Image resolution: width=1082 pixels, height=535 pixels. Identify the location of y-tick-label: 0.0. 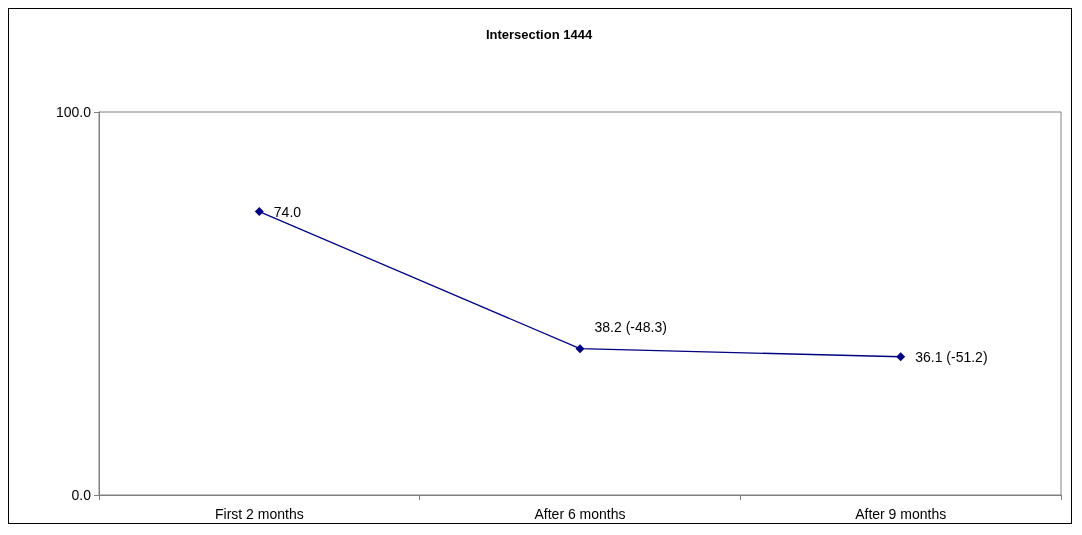
(81, 495).